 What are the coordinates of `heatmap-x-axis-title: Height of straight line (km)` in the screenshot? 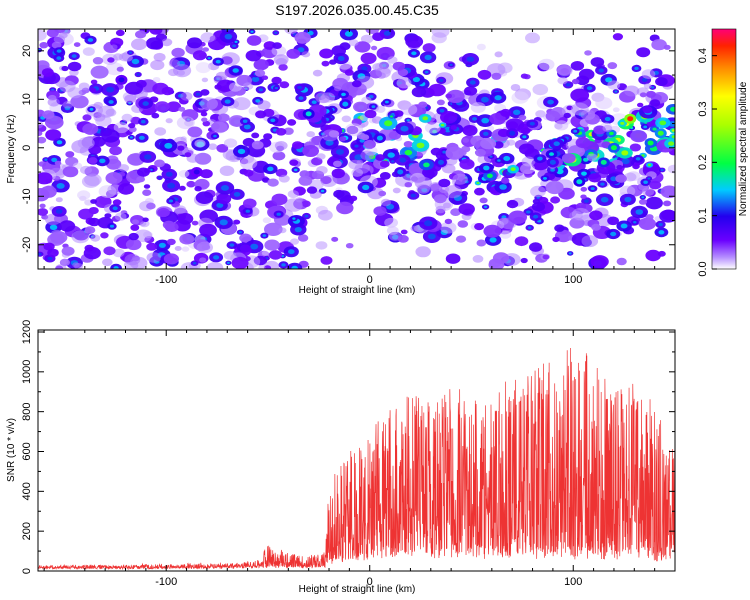 It's located at (357, 290).